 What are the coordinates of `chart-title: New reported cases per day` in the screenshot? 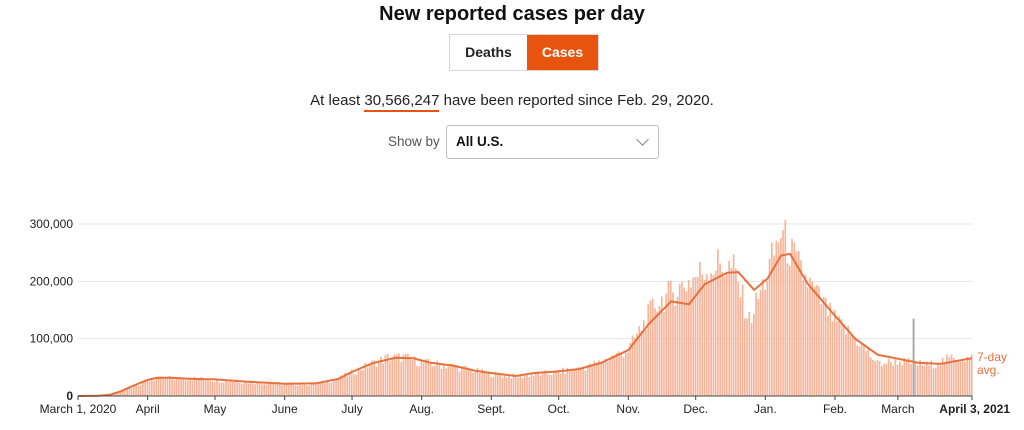 It's located at (512, 14).